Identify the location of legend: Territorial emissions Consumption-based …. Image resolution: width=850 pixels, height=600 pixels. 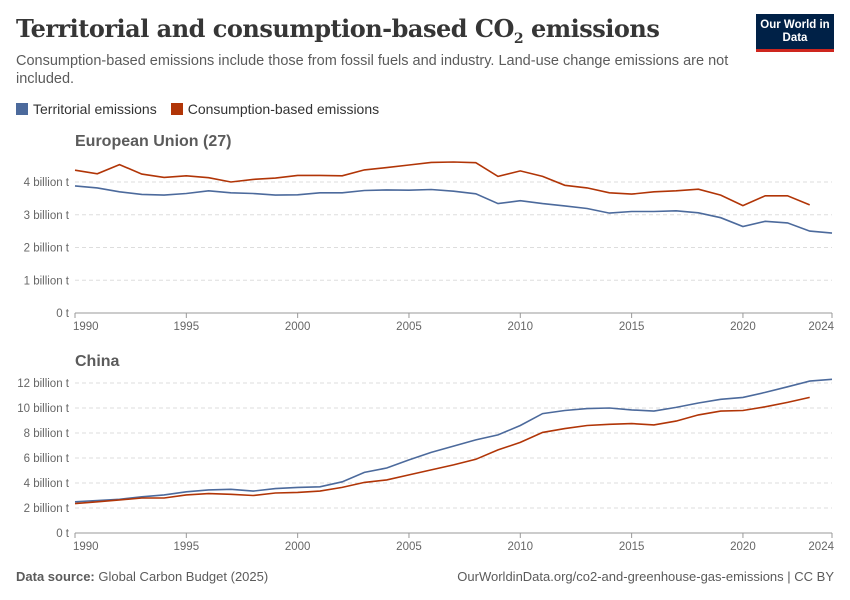
(197, 109).